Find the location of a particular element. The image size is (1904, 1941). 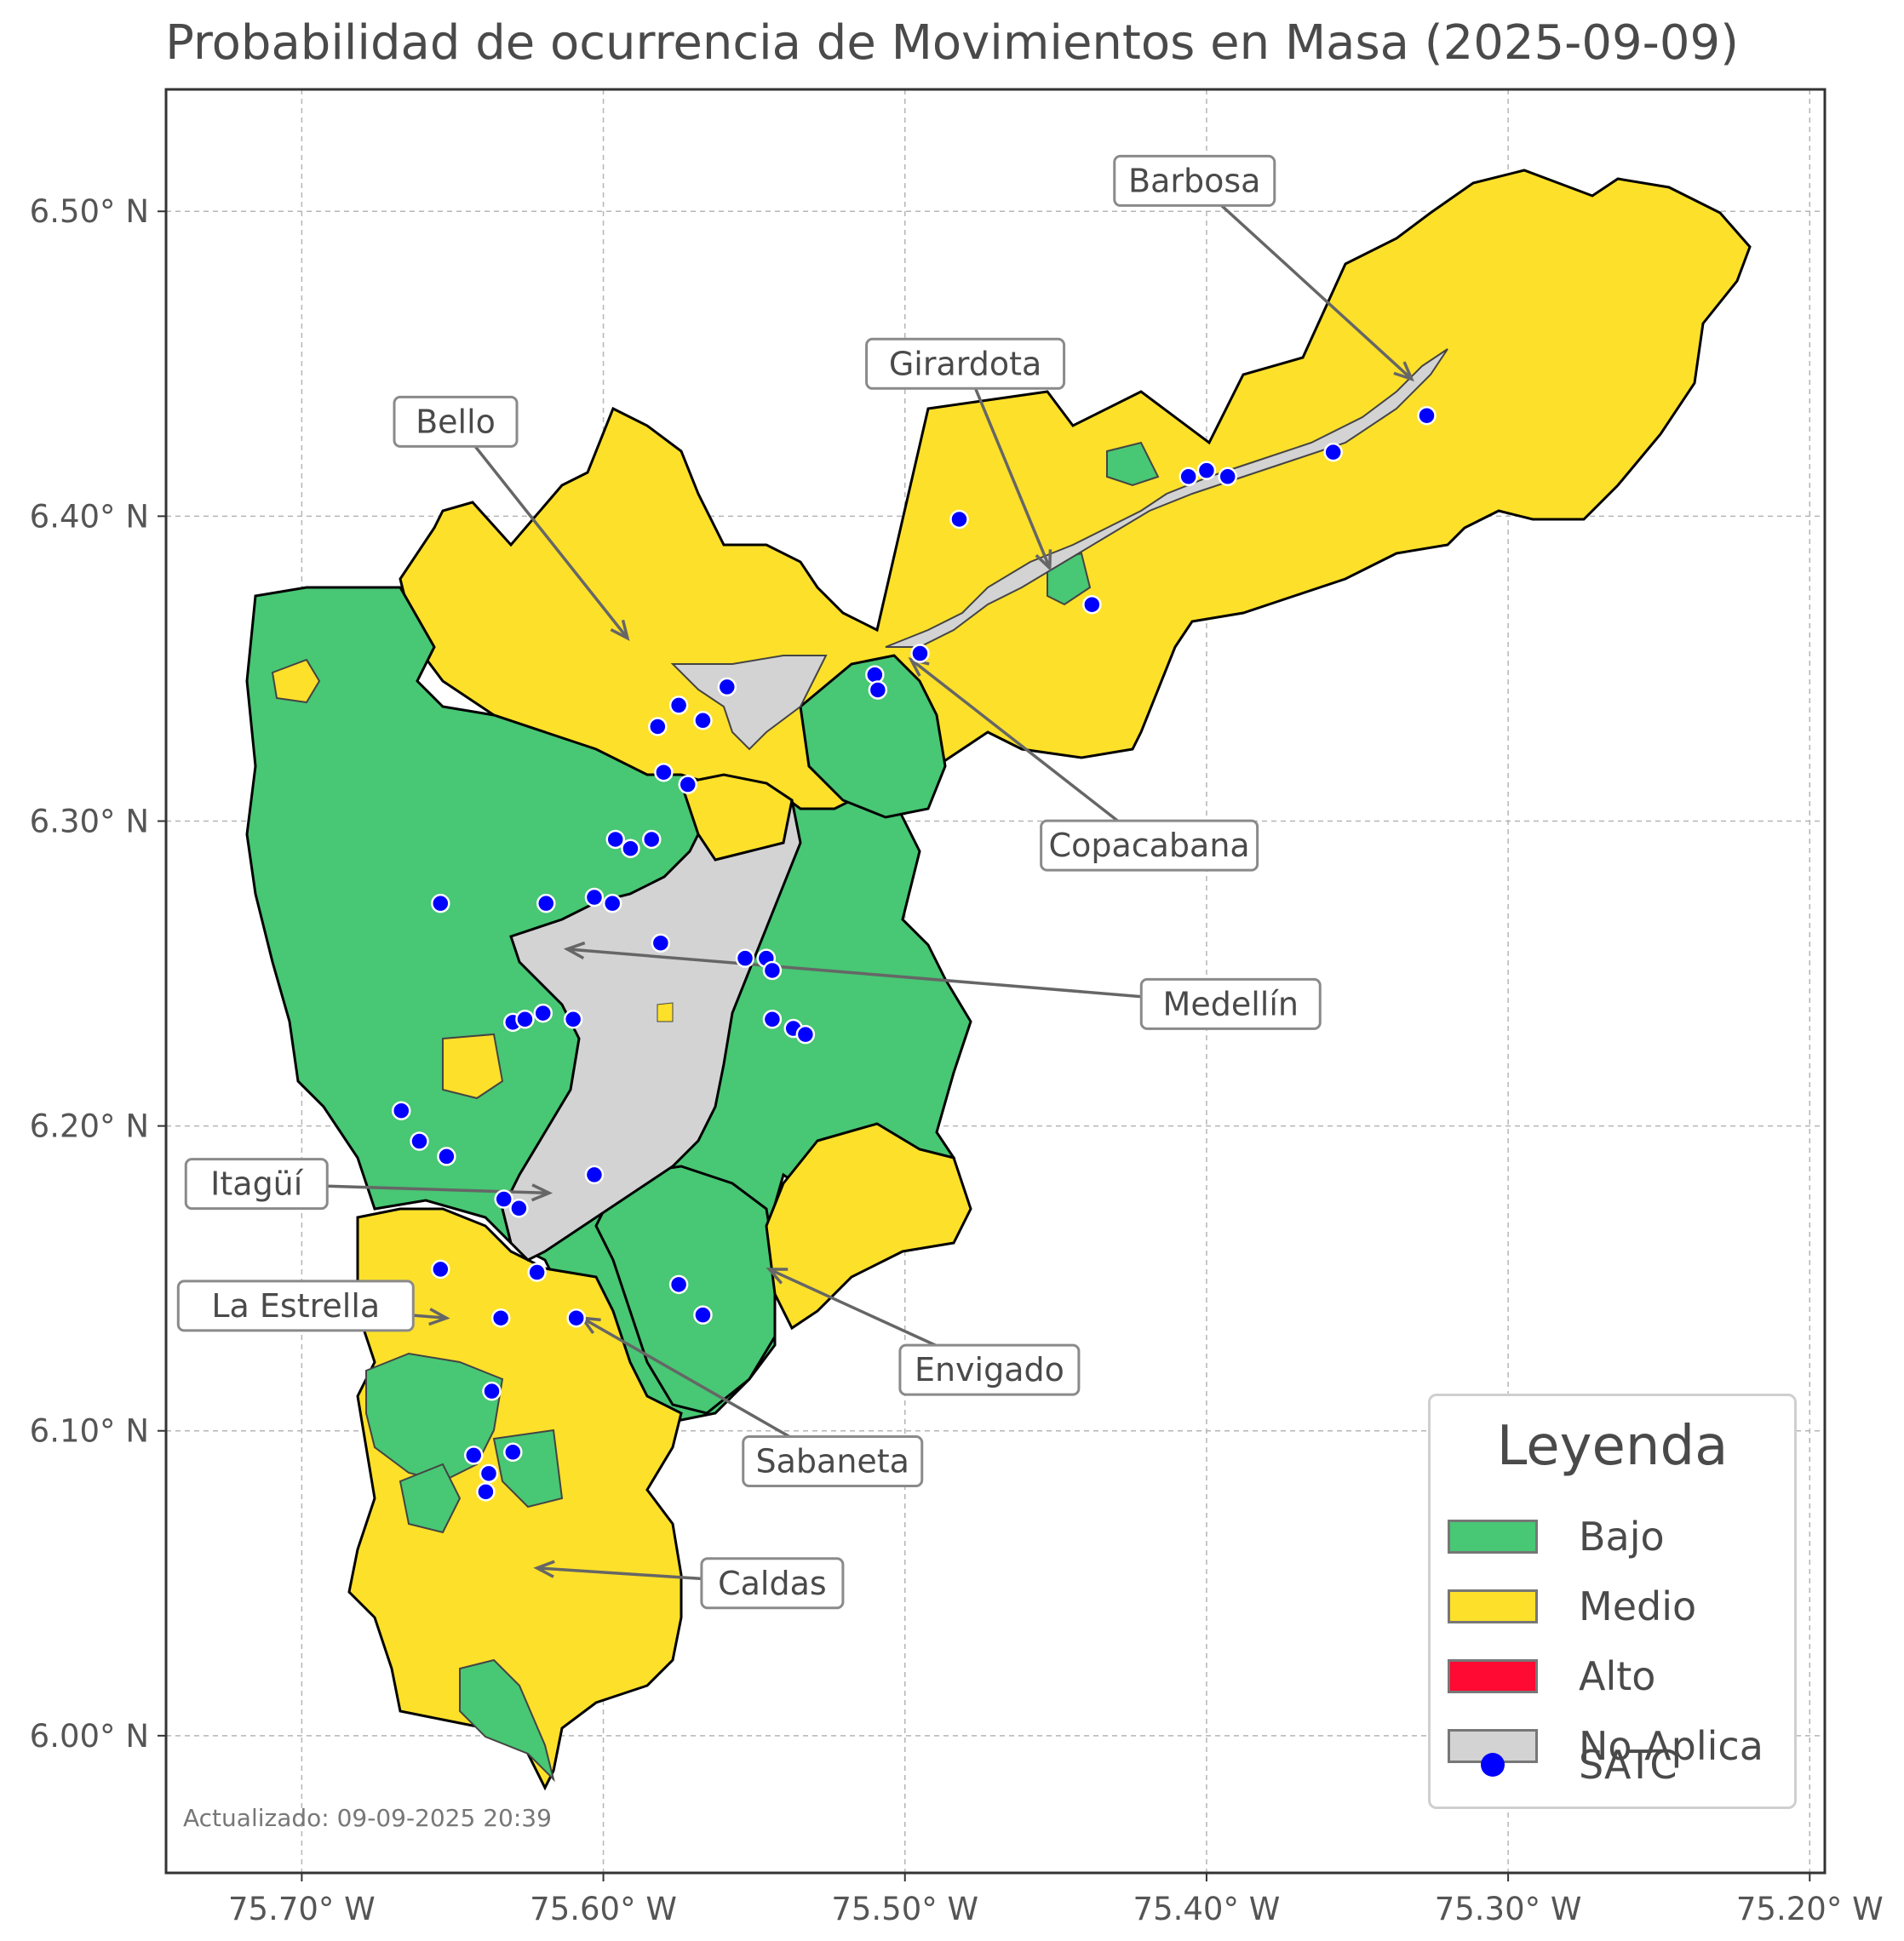

callout-label: La Estrella is located at coordinates (295, 1306).